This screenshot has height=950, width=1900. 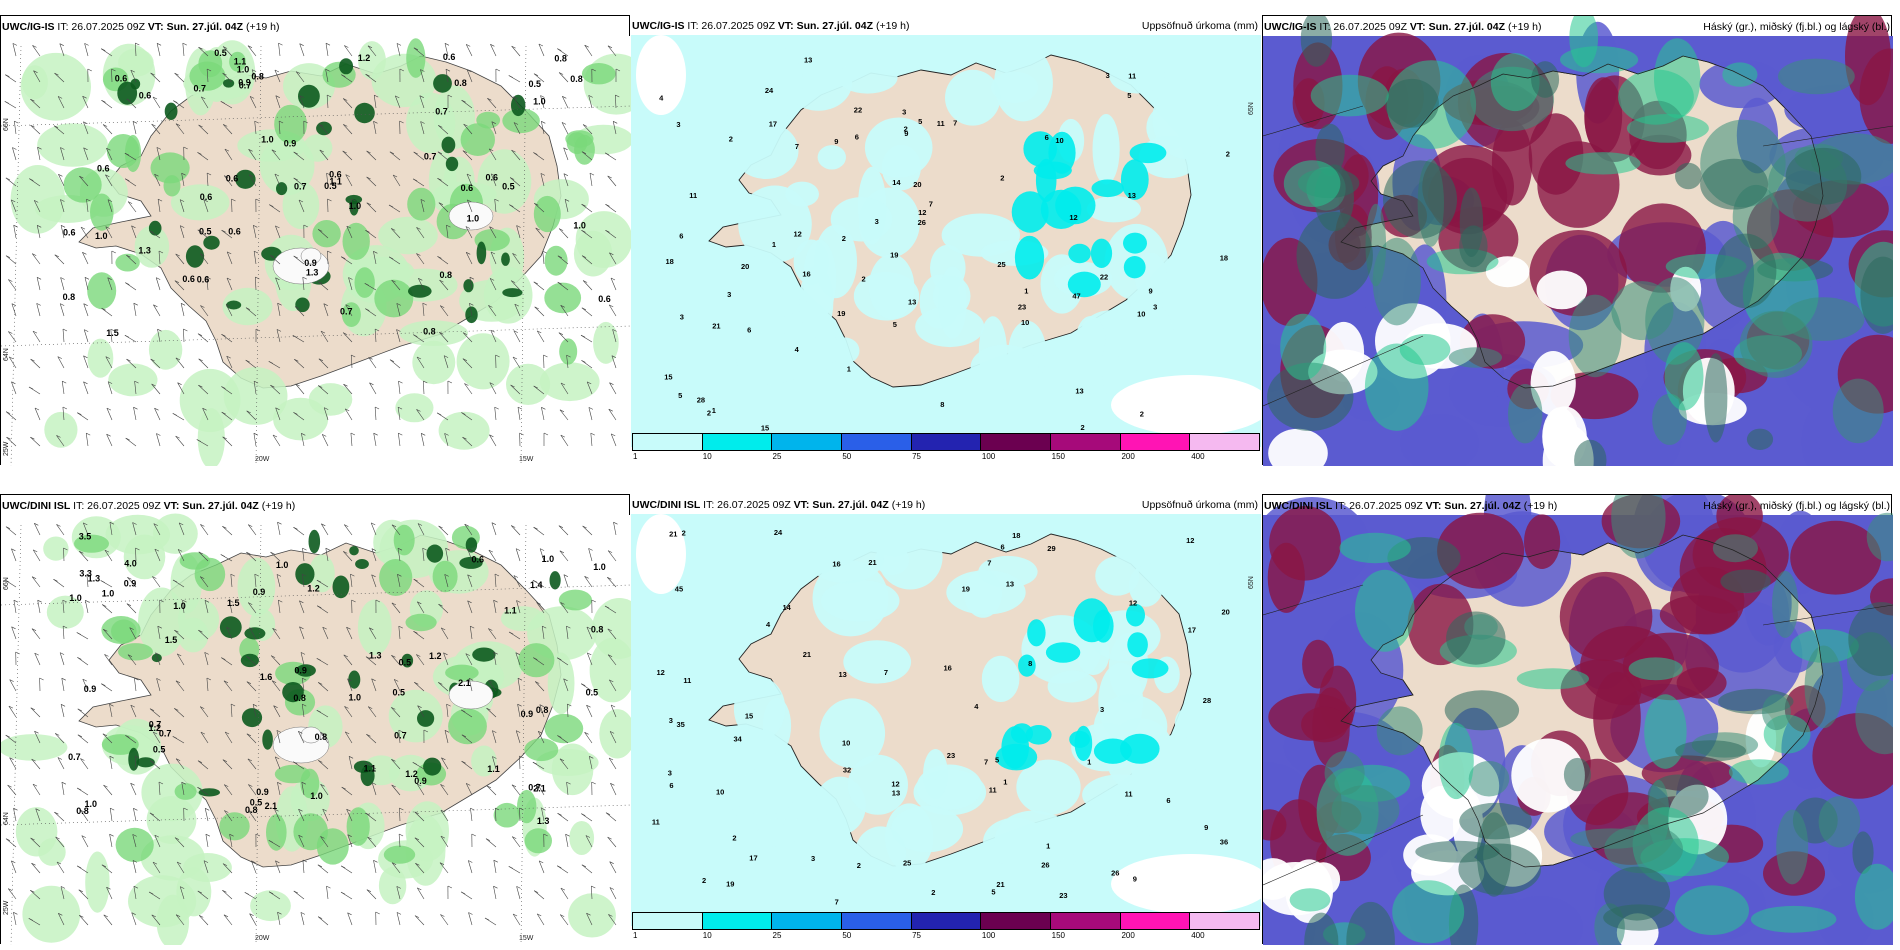 I want to click on accum-heavy-area-patch, so click(x=1137, y=645).